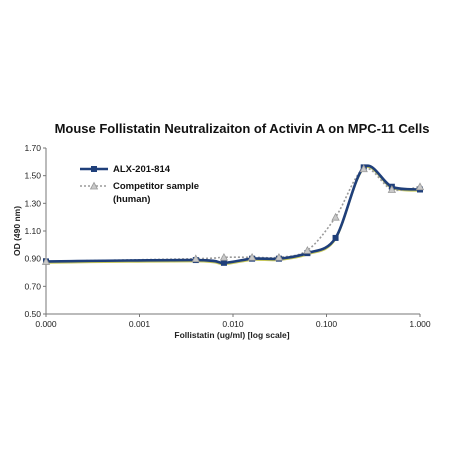  Describe the element at coordinates (32, 176) in the screenshot. I see `y-tick-label: 1.50` at that location.